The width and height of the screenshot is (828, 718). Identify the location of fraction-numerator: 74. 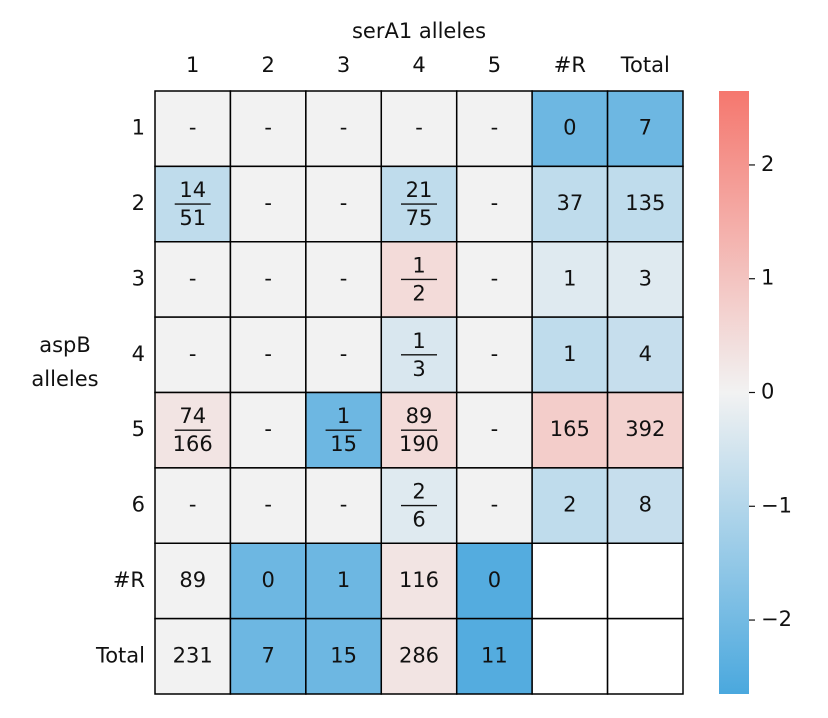
(192, 416).